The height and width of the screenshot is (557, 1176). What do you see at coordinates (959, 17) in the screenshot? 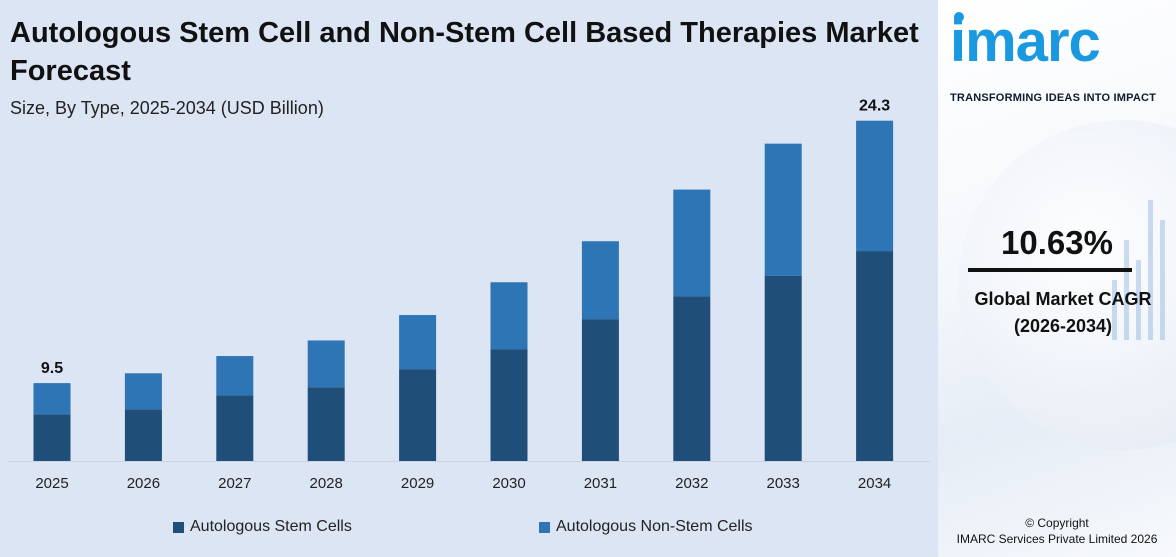
I see `logo-dot-icon` at bounding box center [959, 17].